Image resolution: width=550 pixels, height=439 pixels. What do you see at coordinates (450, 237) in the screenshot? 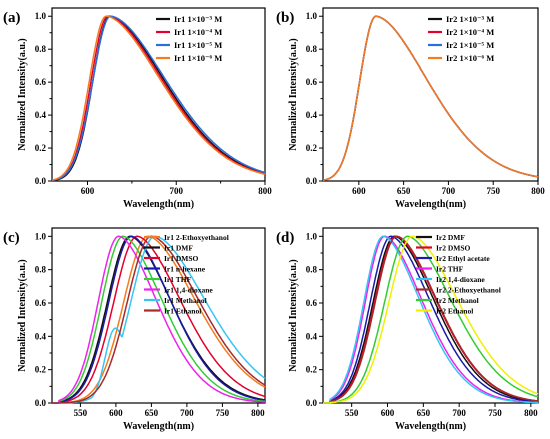
I see `legend-entry: Ir2 DMF` at bounding box center [450, 237].